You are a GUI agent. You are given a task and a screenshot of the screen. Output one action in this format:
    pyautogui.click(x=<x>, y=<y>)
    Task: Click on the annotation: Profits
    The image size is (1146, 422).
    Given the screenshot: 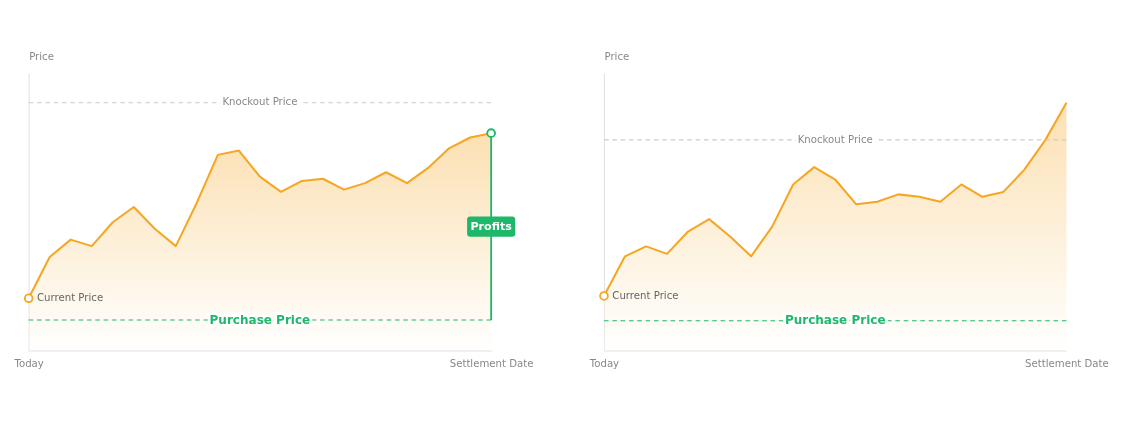 What is the action you would take?
    pyautogui.click(x=491, y=227)
    